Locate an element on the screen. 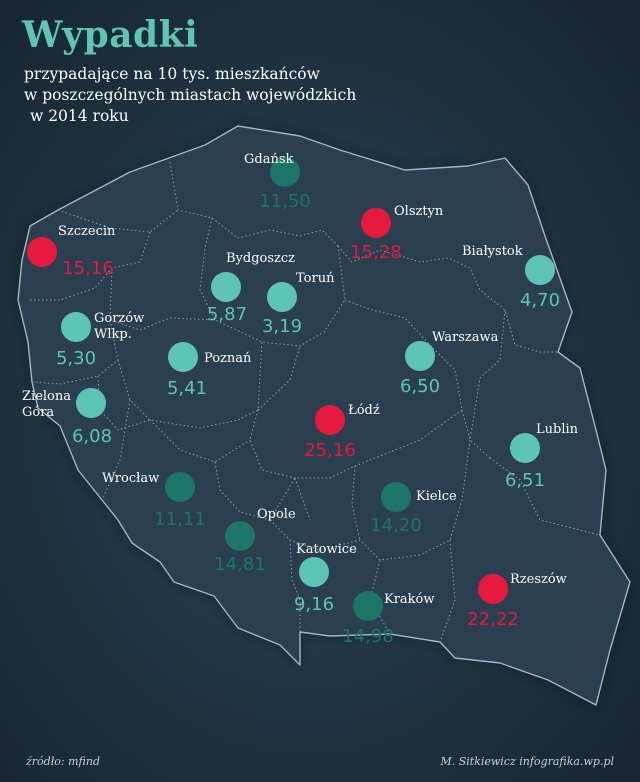 Image resolution: width=640 pixels, height=782 pixels. city-bydgoszcz: Bydgoszcz 5,87 is located at coordinates (251, 288).